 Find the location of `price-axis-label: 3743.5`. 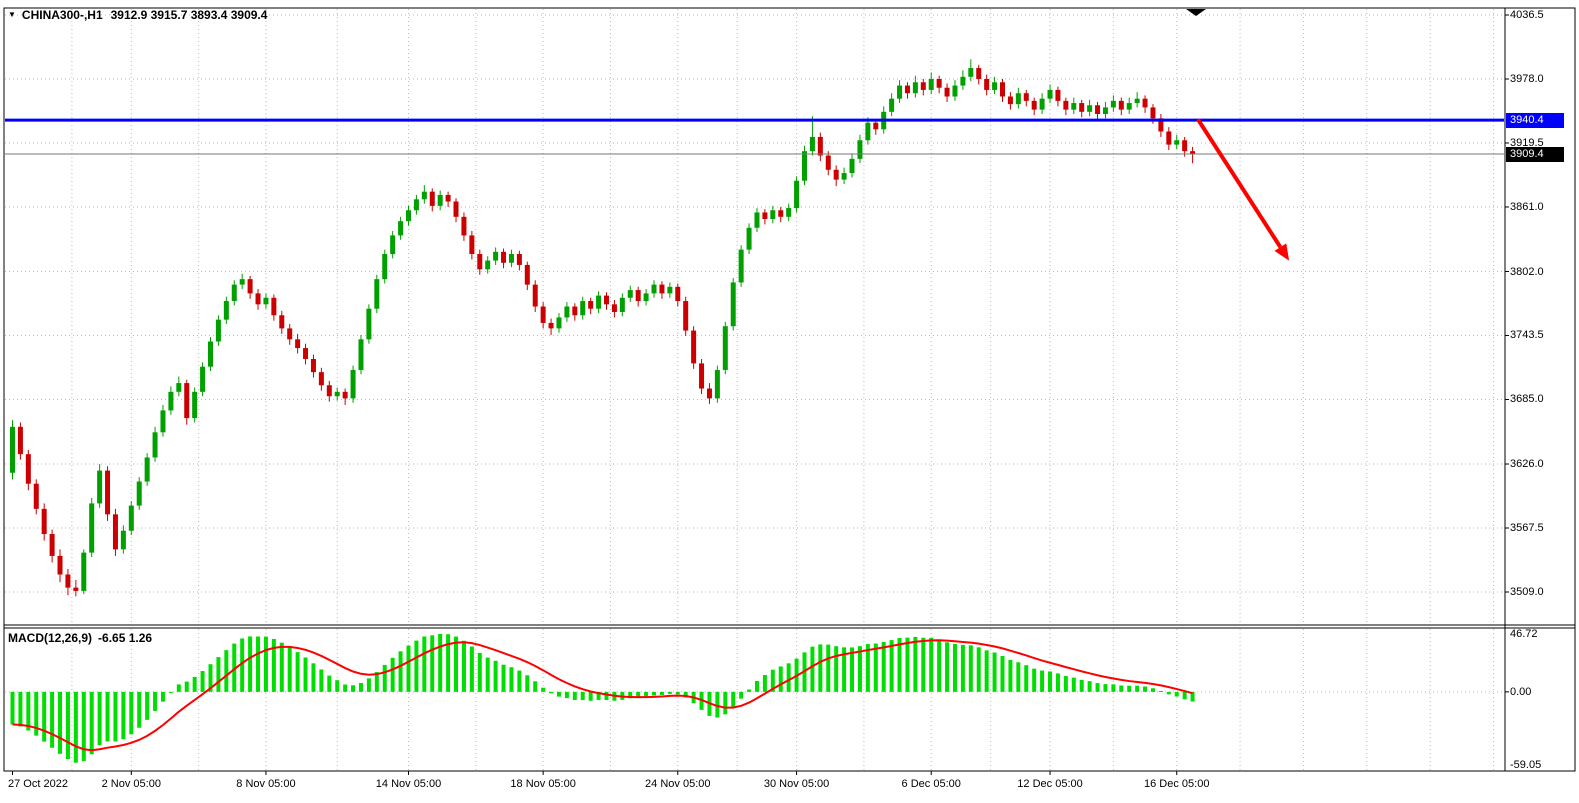

price-axis-label: 3743.5 is located at coordinates (1527, 335).